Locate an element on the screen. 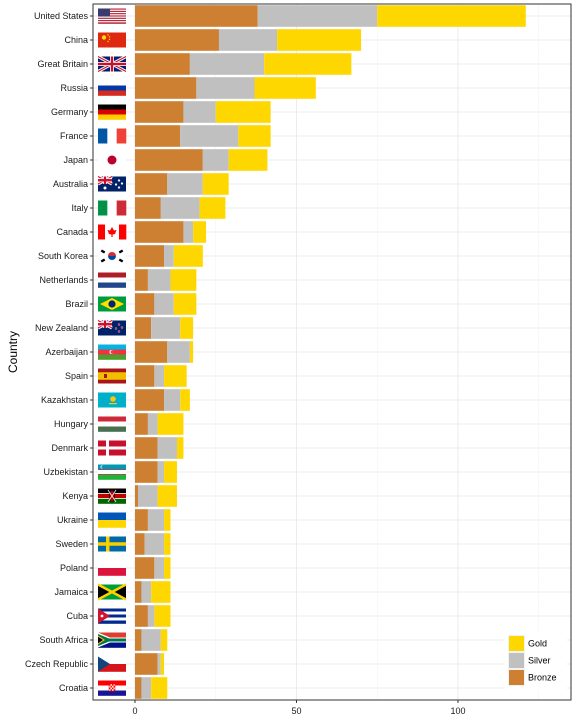 The height and width of the screenshot is (720, 576). x-tick-label: 50 is located at coordinates (296, 711).